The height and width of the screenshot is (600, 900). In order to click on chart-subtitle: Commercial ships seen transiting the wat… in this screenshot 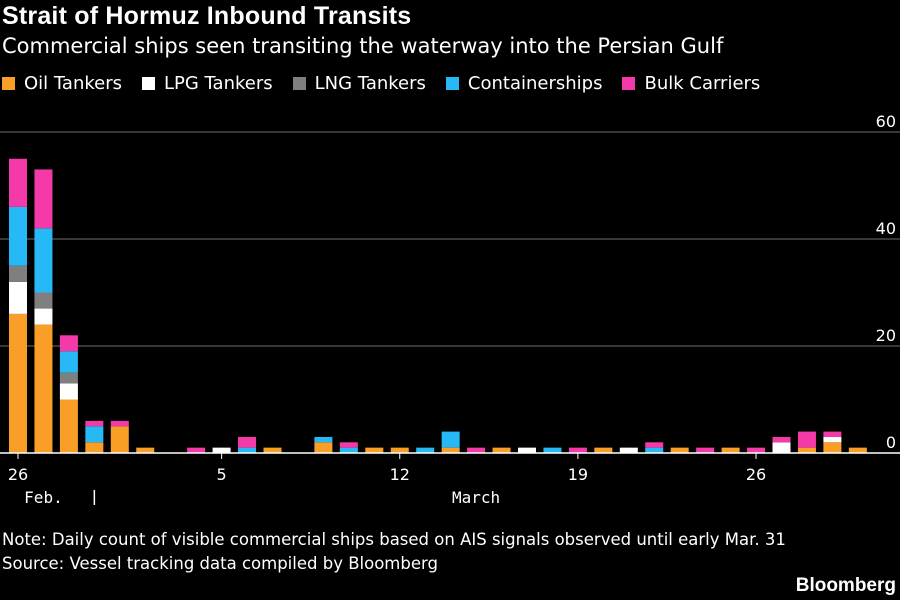, I will do `click(363, 46)`.